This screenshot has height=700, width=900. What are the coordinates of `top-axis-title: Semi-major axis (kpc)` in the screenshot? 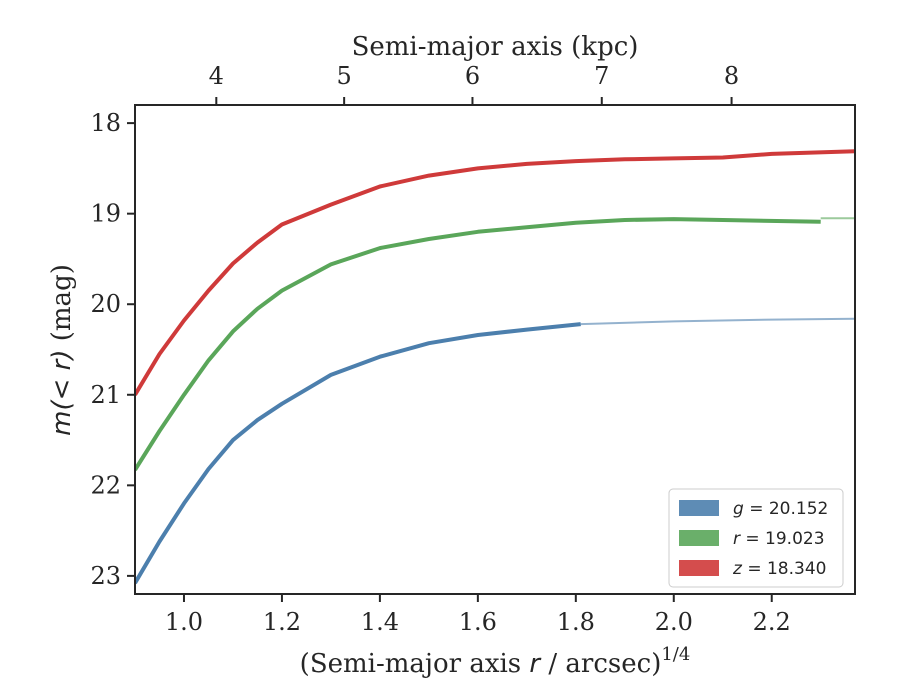 It's located at (495, 47).